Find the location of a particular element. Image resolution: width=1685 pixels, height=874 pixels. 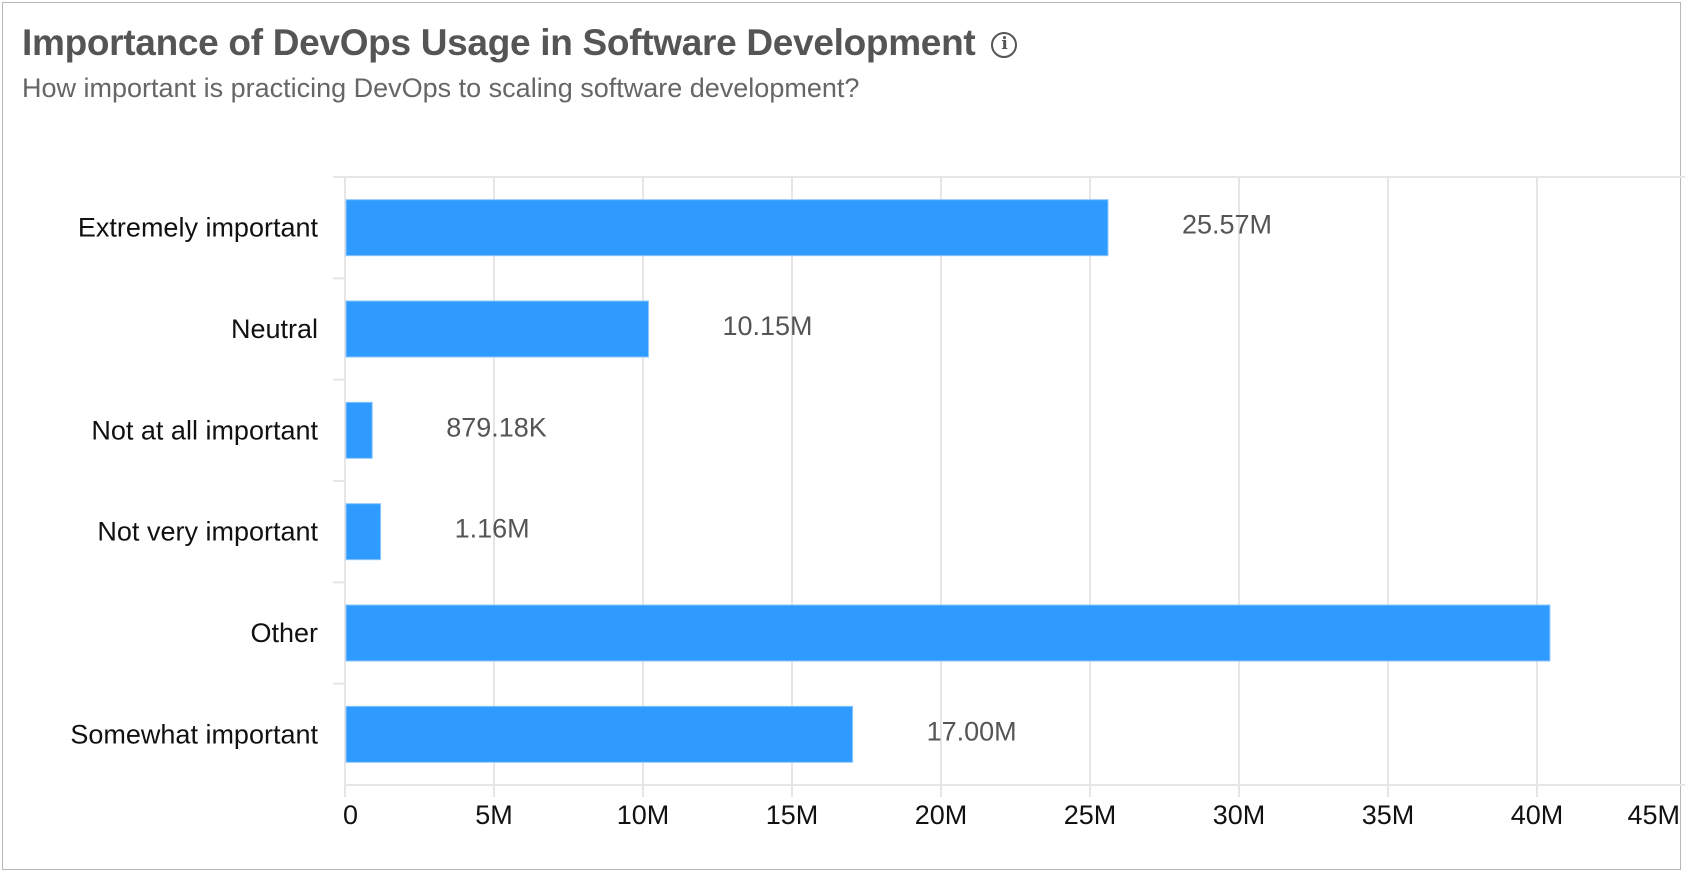

data-label: 25.57M is located at coordinates (1227, 225).